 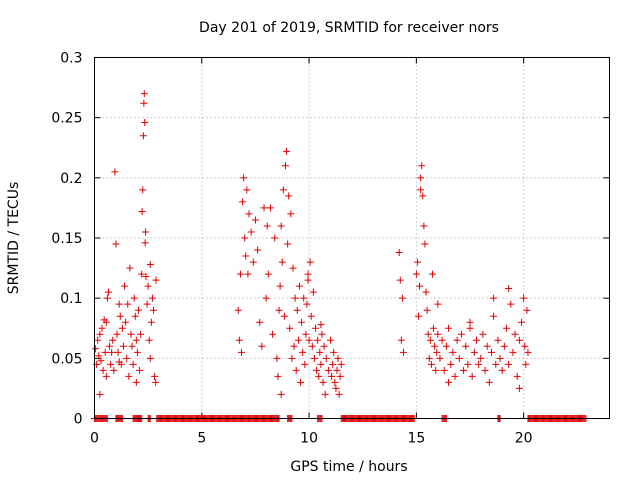 What do you see at coordinates (348, 467) in the screenshot?
I see `x-axis-label: GPS time / hours` at bounding box center [348, 467].